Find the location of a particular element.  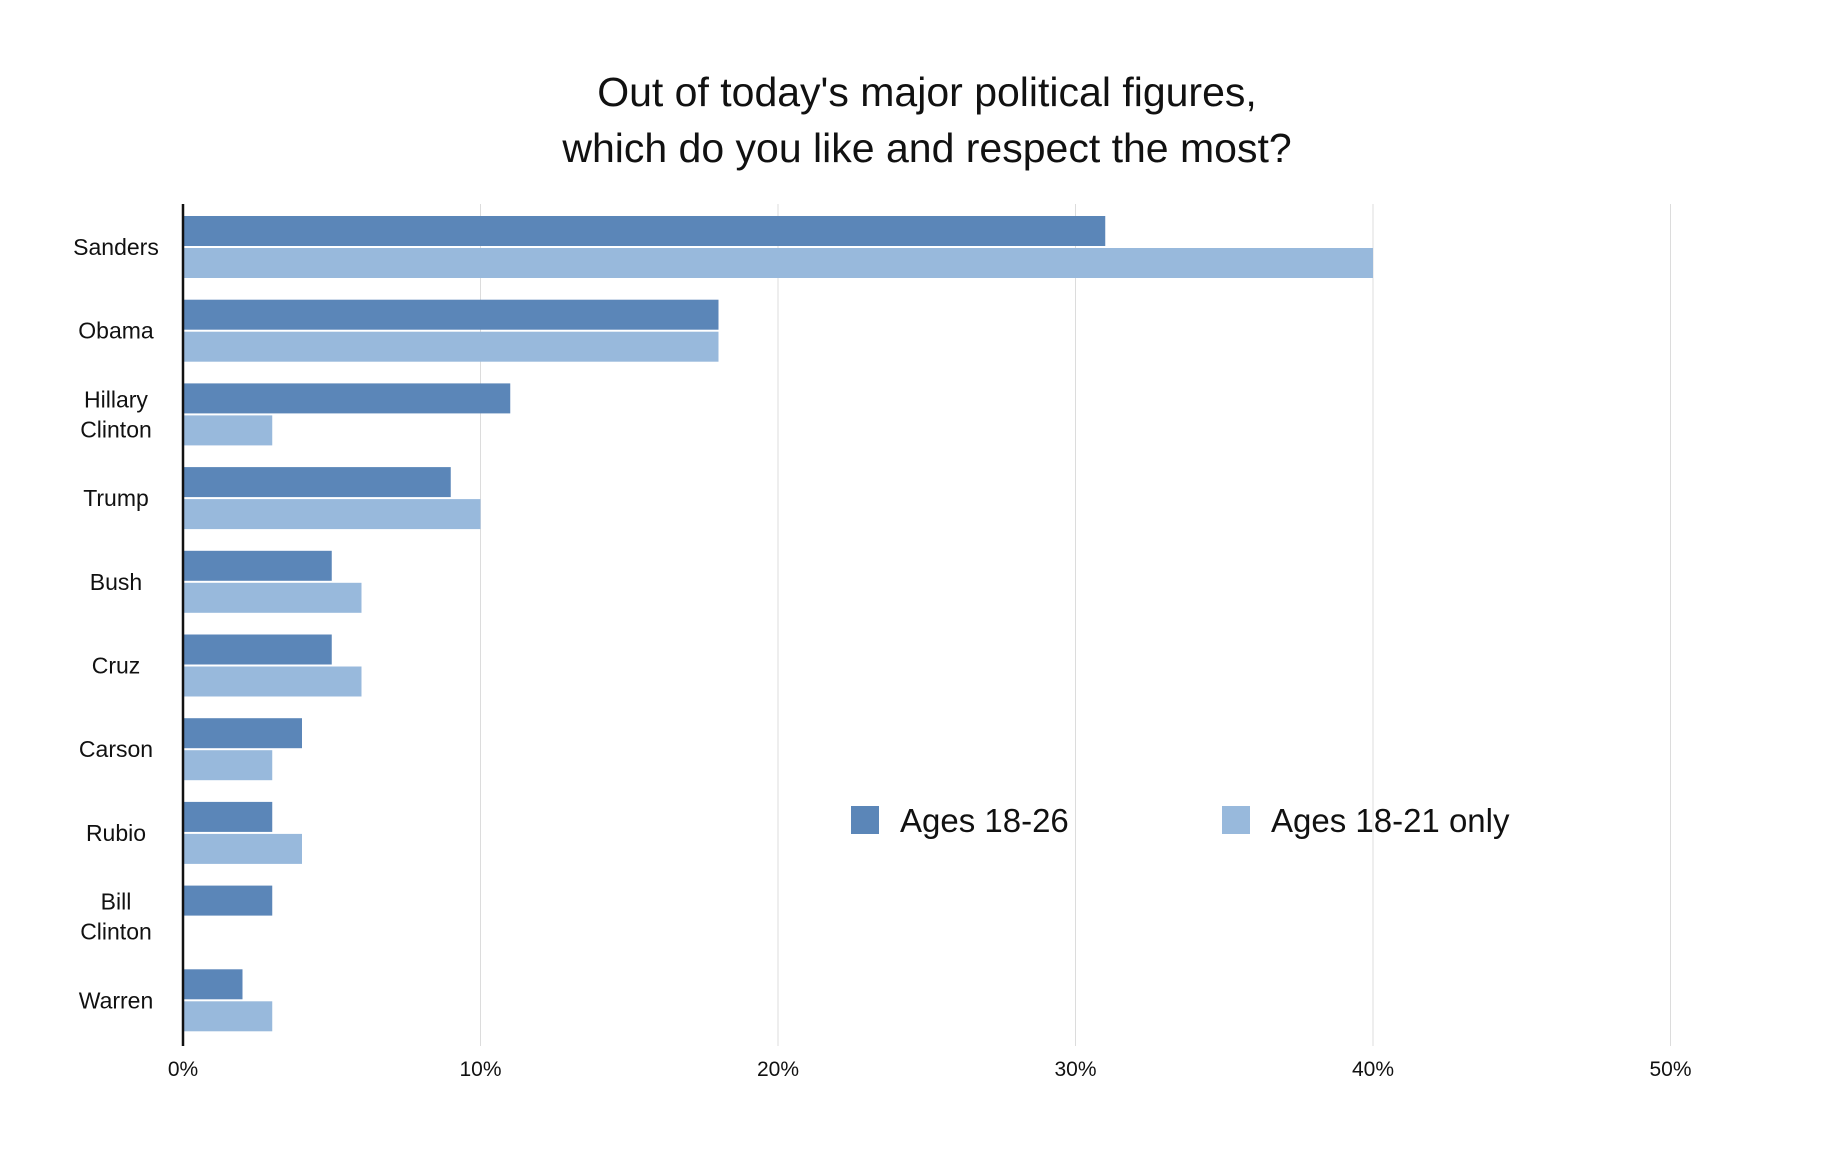

legend-label: Ages 18-21 only is located at coordinates (1390, 820).